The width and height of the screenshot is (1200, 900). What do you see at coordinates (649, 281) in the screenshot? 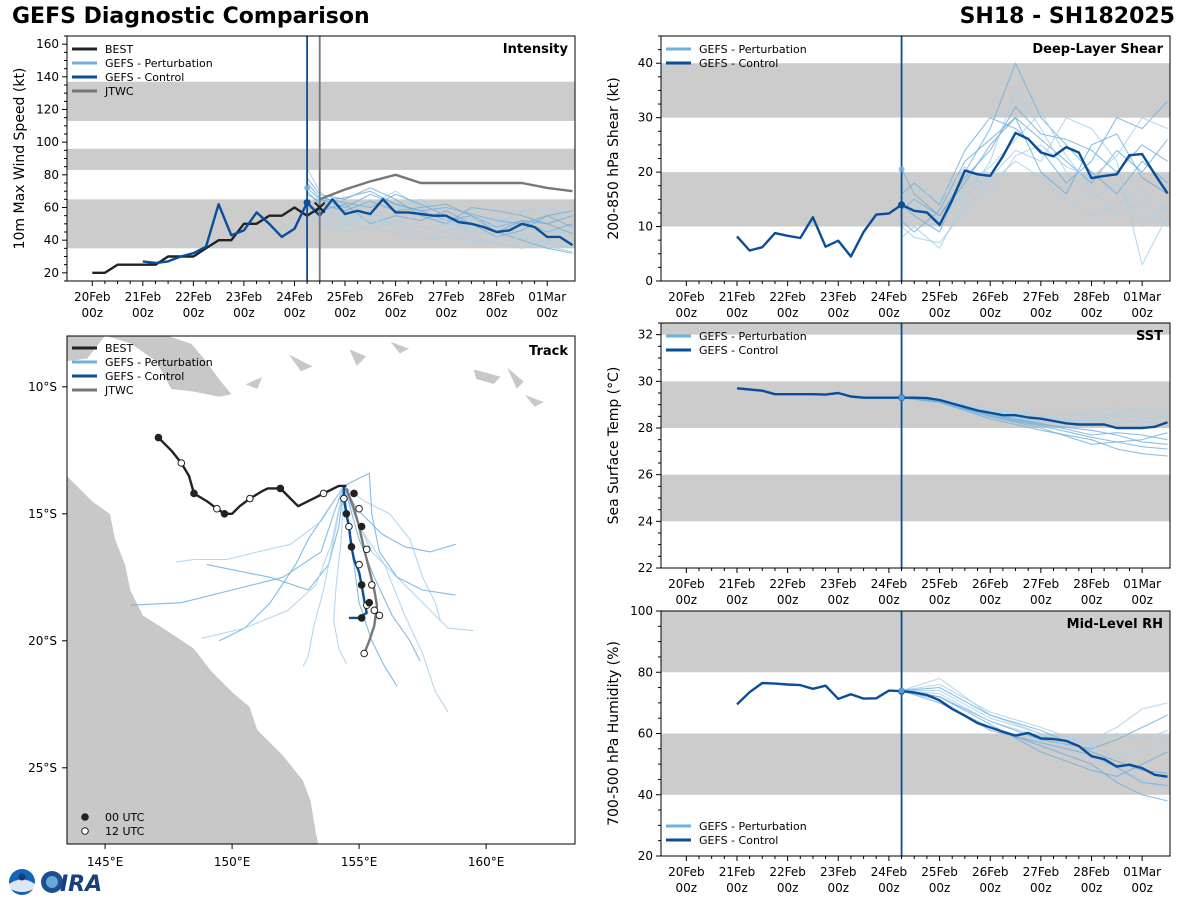
I see `y-tick-label: 0` at bounding box center [649, 281].